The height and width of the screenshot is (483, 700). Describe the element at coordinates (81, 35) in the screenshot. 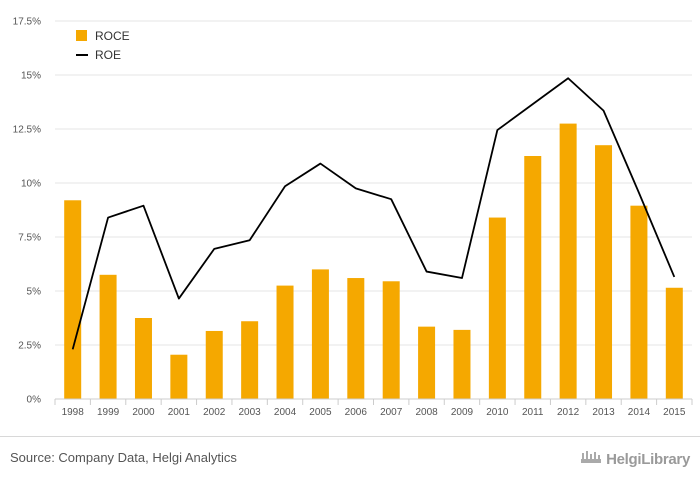

I see `legend-swatch-roce` at that location.